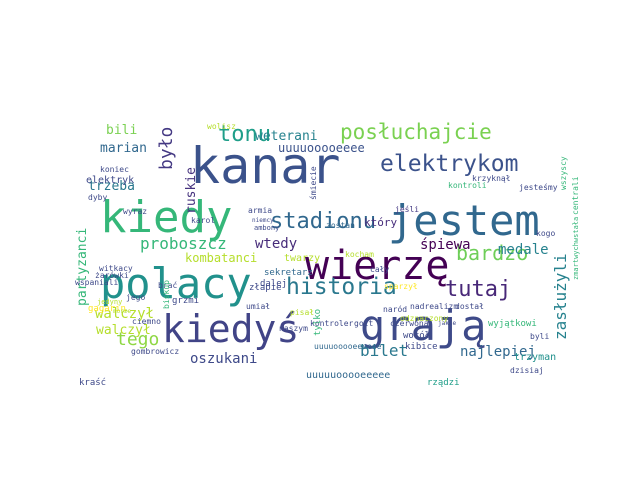 This screenshot has width=640, height=480. What do you see at coordinates (464, 220) in the screenshot?
I see `cloud-word: jestem` at bounding box center [464, 220].